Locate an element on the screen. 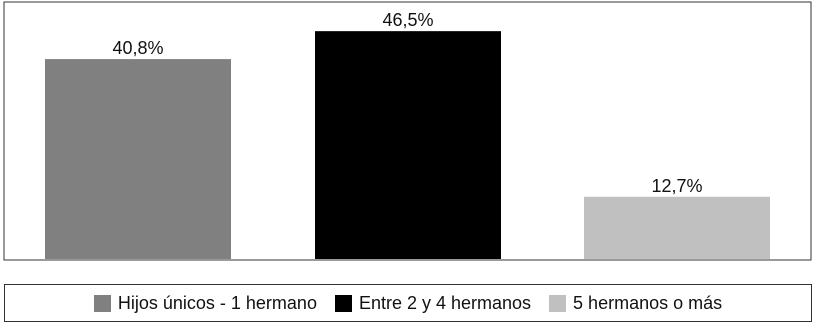  data-label-5-o-mas: 12,7% is located at coordinates (676, 186).